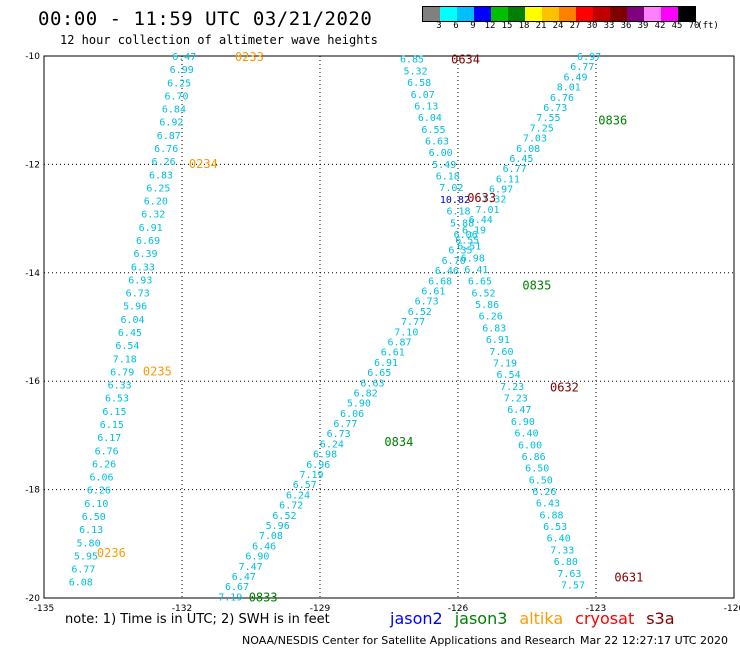  What do you see at coordinates (325, 455) in the screenshot?
I see `wave-height-value: 6.98` at bounding box center [325, 455].